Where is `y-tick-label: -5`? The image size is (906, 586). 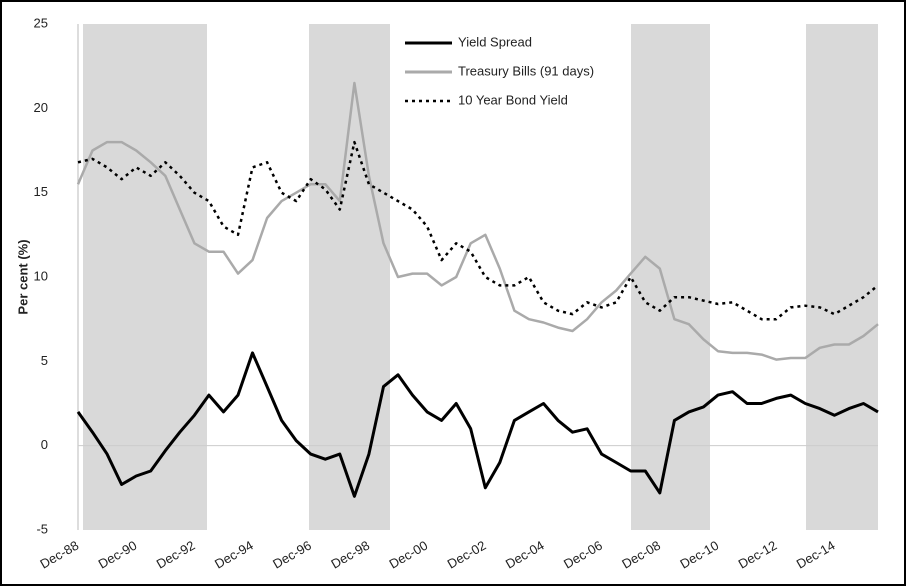 y-tick-label: -5 is located at coordinates (42, 528).